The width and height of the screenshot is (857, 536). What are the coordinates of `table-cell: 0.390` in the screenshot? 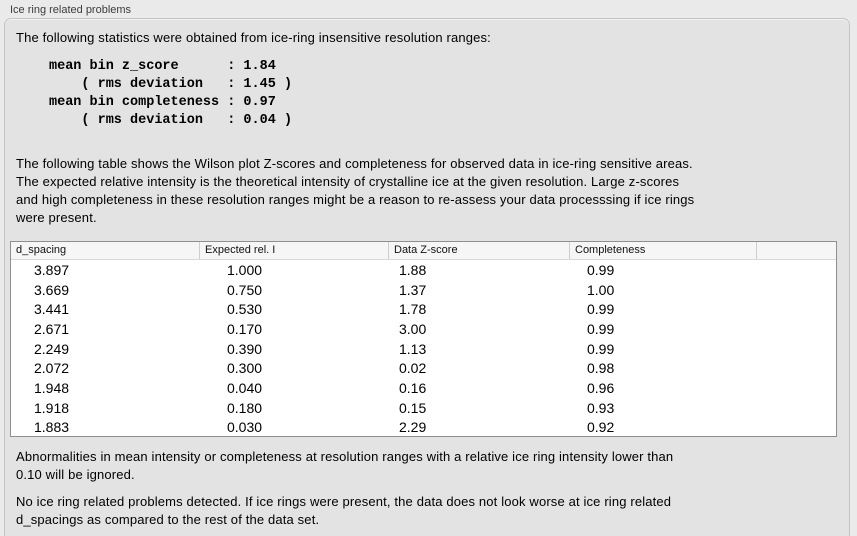 It's located at (245, 348).